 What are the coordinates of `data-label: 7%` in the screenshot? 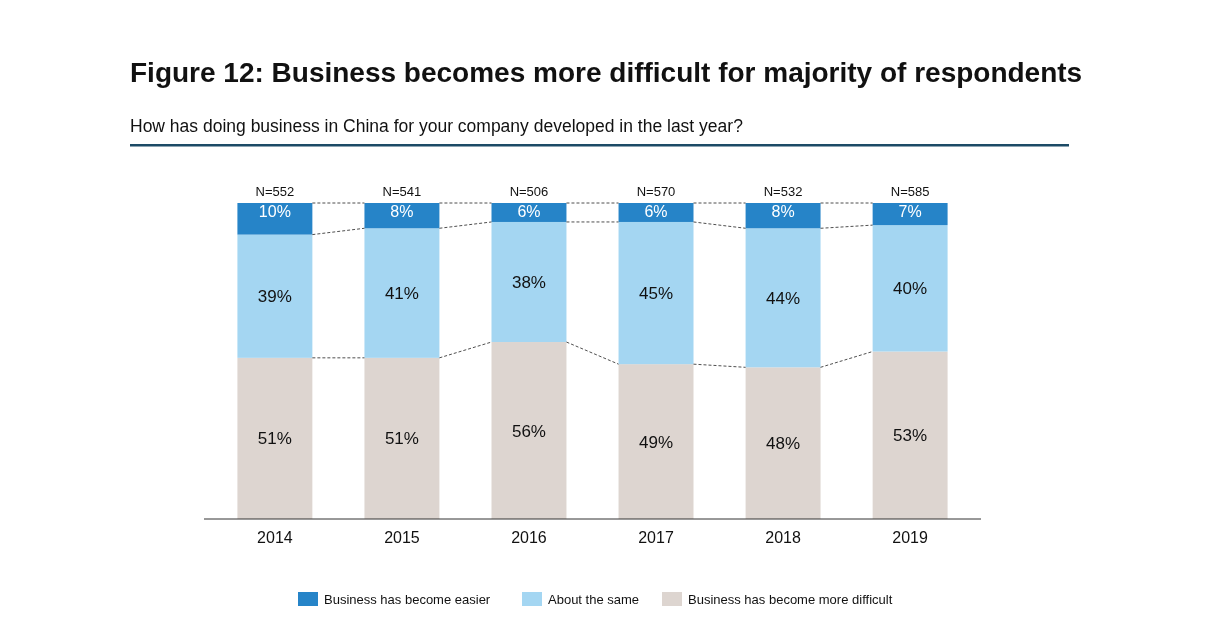 It's located at (910, 211).